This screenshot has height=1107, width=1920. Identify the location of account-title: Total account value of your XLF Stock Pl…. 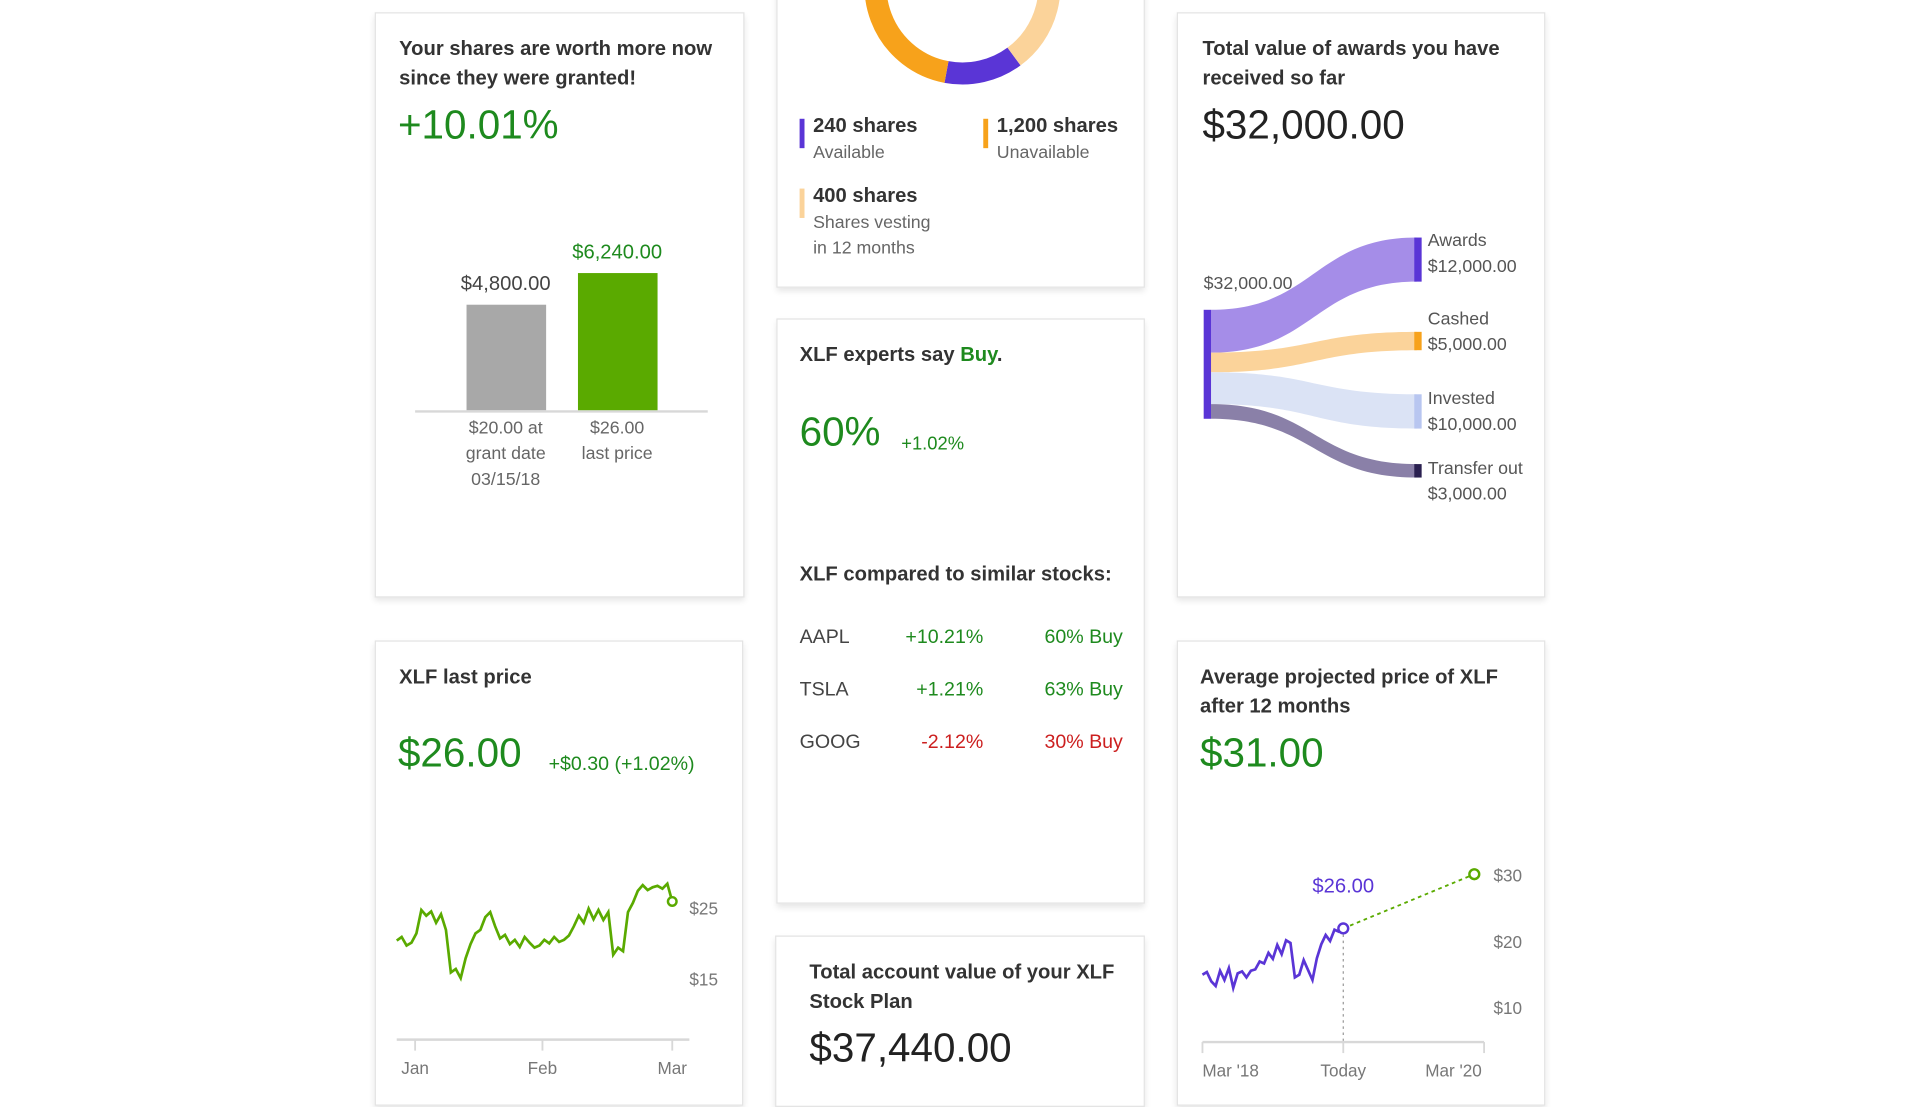
(962, 987).